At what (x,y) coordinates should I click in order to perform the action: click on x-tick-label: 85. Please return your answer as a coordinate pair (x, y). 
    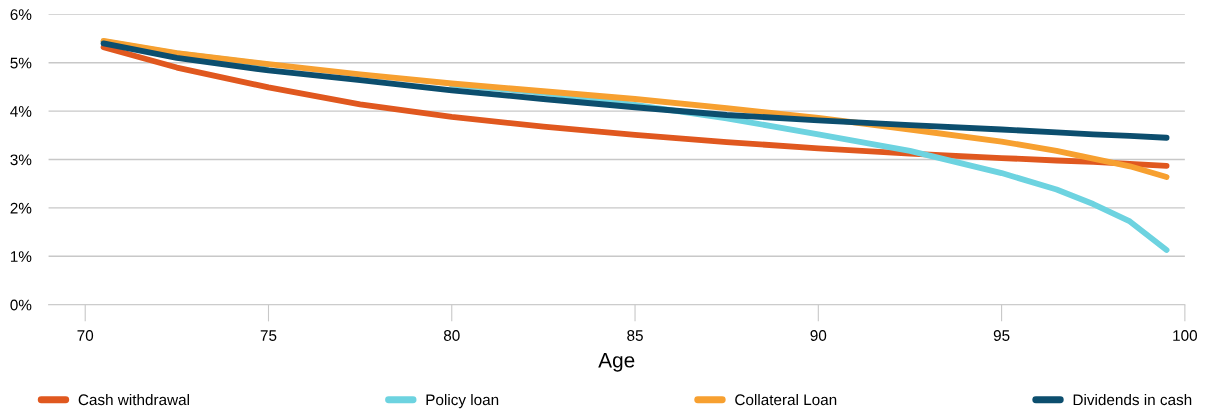
    Looking at the image, I should click on (635, 335).